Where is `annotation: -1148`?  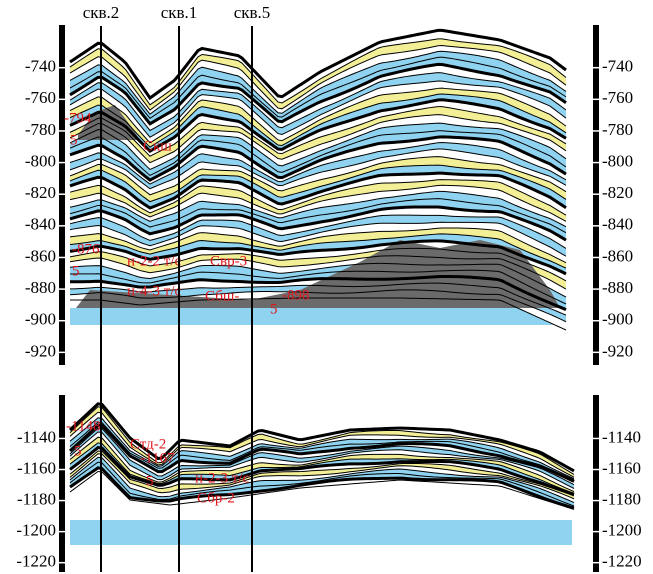
annotation: -1148 is located at coordinates (83, 426).